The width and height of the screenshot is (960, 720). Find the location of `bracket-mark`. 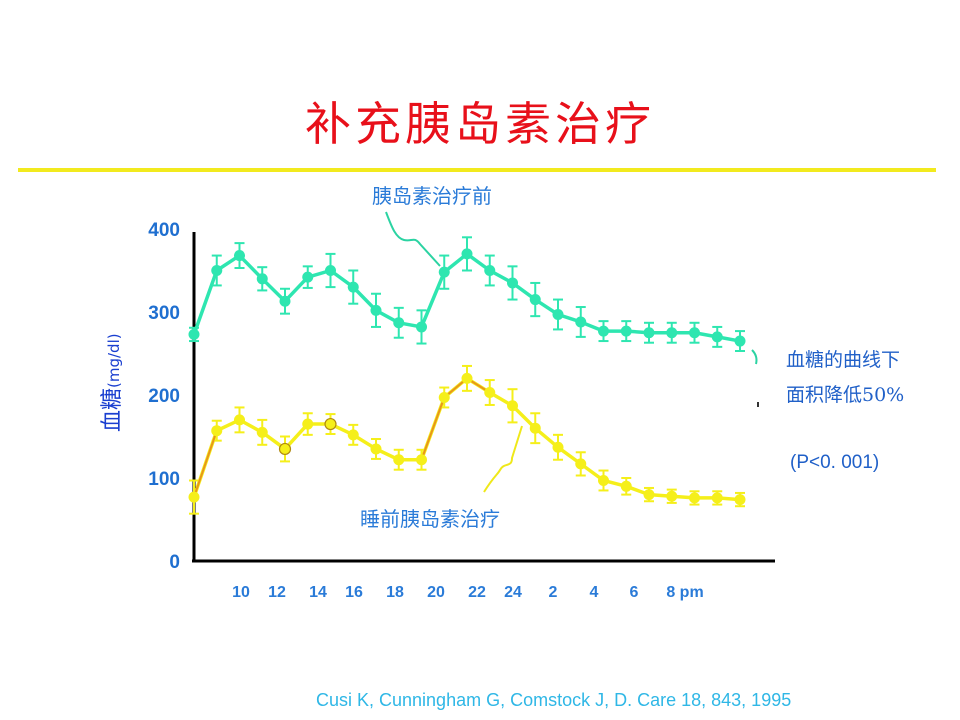

bracket-mark is located at coordinates (754, 357).